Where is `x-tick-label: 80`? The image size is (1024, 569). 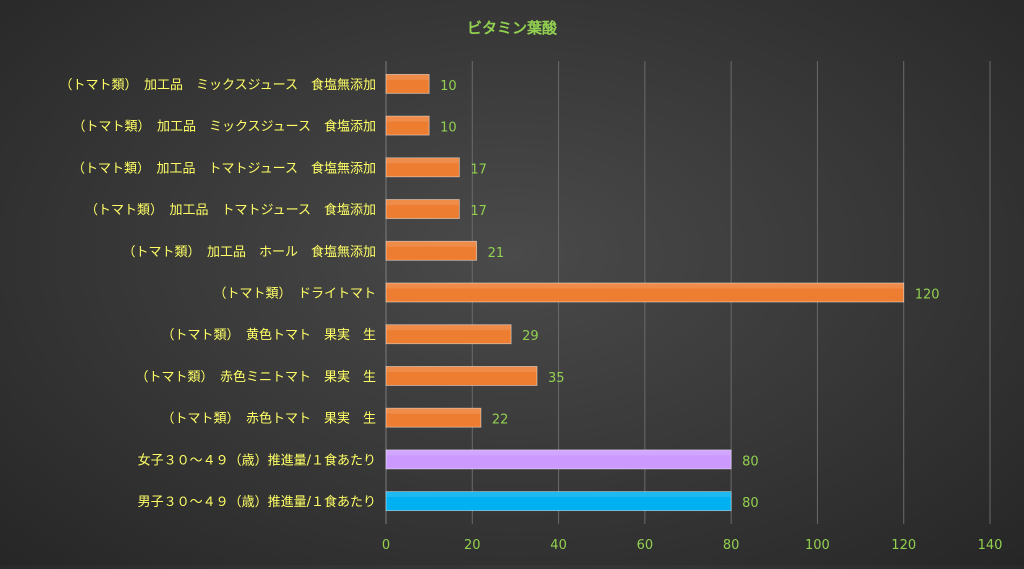 x-tick-label: 80 is located at coordinates (731, 545).